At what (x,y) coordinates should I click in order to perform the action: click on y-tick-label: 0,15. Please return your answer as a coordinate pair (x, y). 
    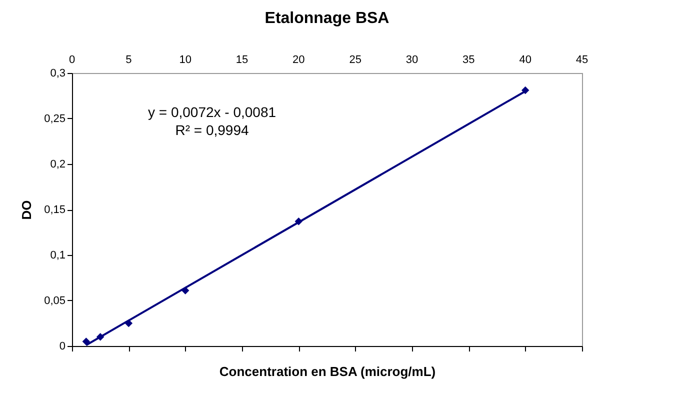
    Looking at the image, I should click on (55, 210).